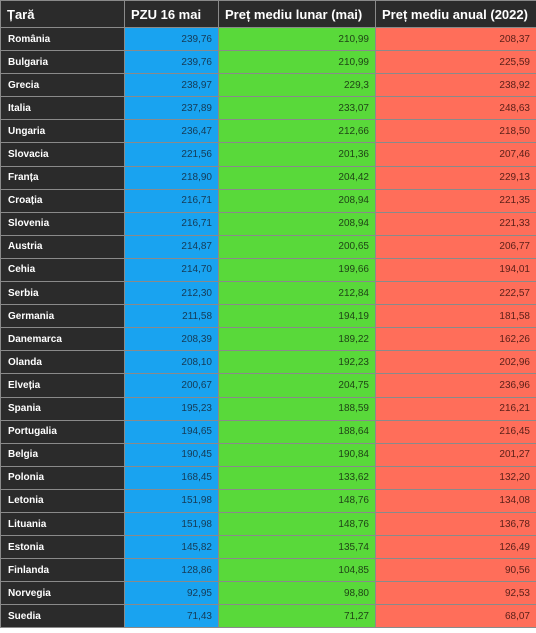  I want to click on table-row: Lituania 151,98 148,76 136,78, so click(268, 524).